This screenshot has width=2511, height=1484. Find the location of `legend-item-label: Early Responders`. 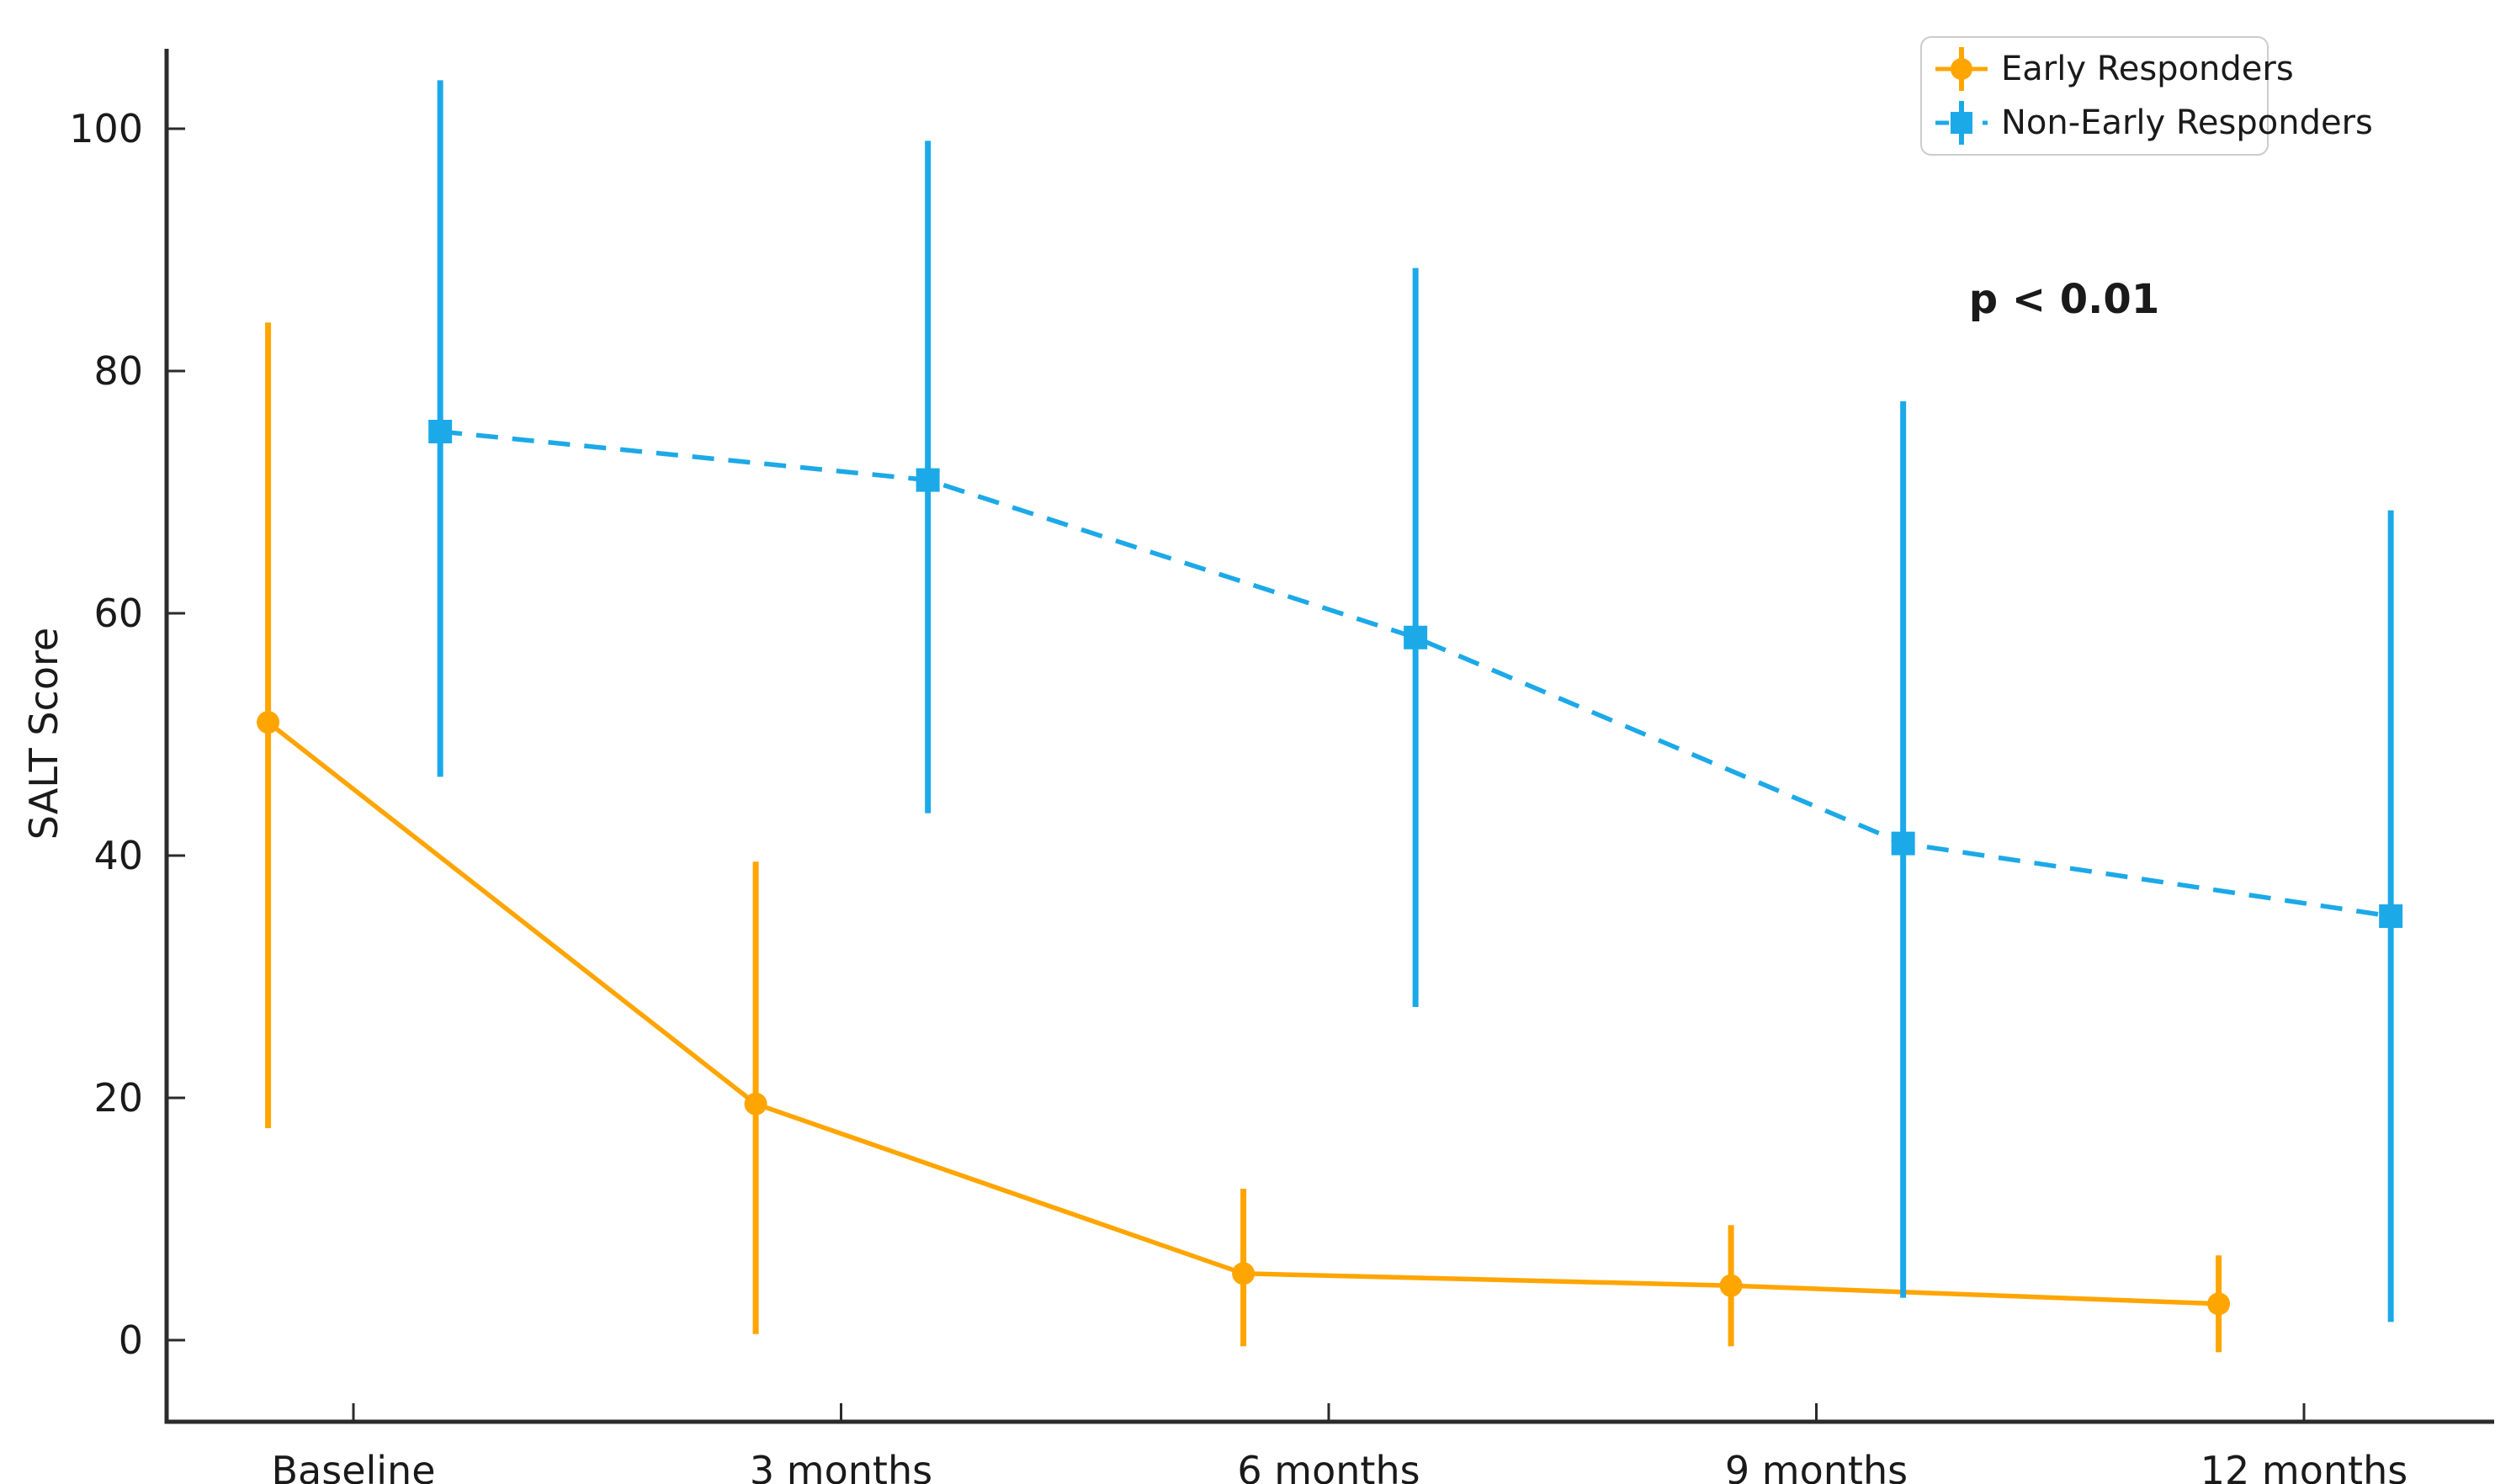

legend-item-label: Early Responders is located at coordinates (2147, 69).